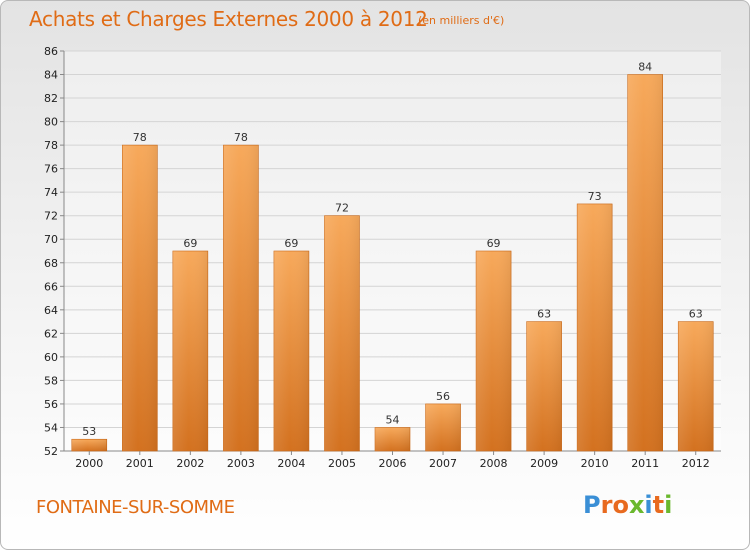  Describe the element at coordinates (291, 463) in the screenshot. I see `x-tick-label: 2004` at that location.